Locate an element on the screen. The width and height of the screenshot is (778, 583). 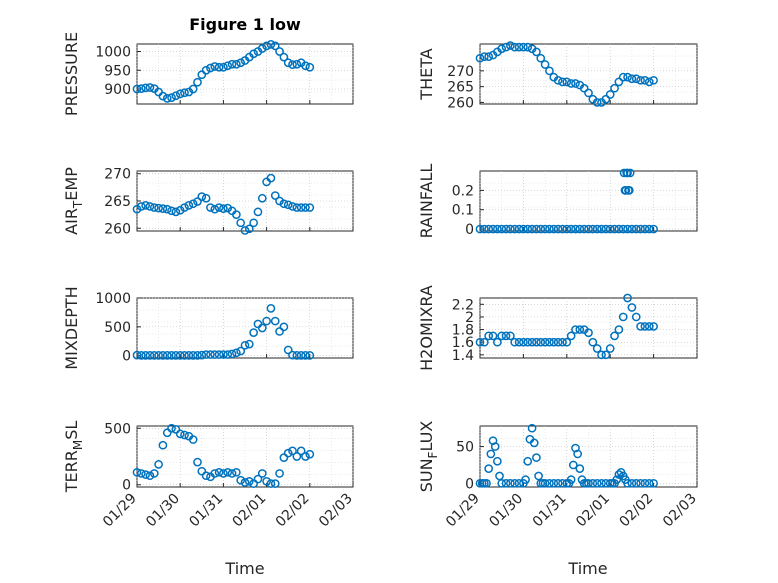
y-tick-label: 0.1 is located at coordinates (463, 211).